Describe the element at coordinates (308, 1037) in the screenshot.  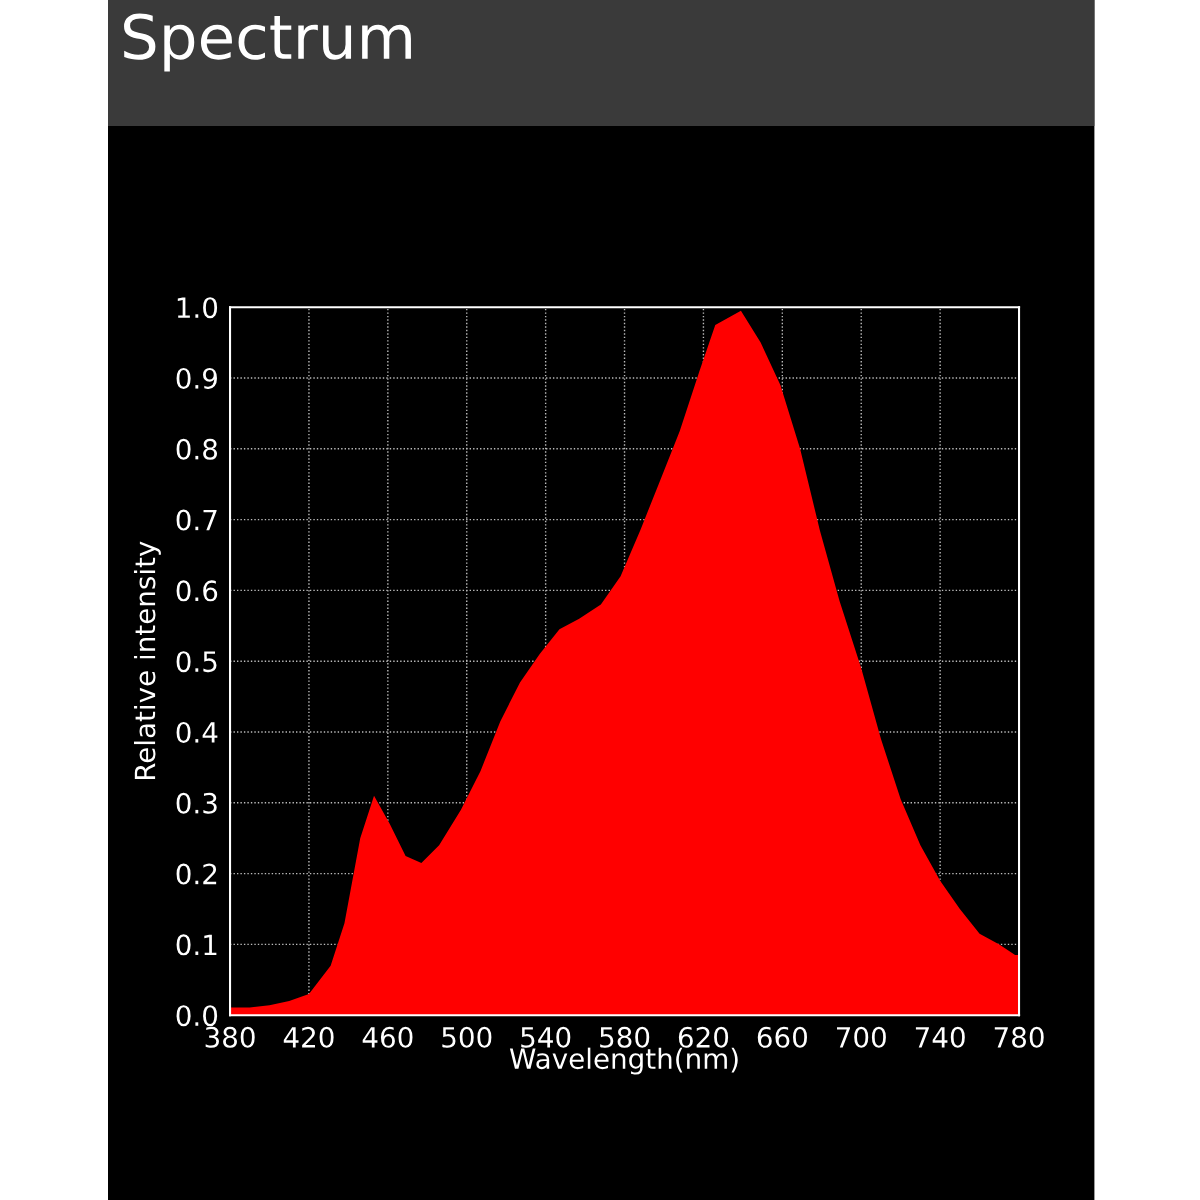
I see `x-tick-label: 420` at that location.